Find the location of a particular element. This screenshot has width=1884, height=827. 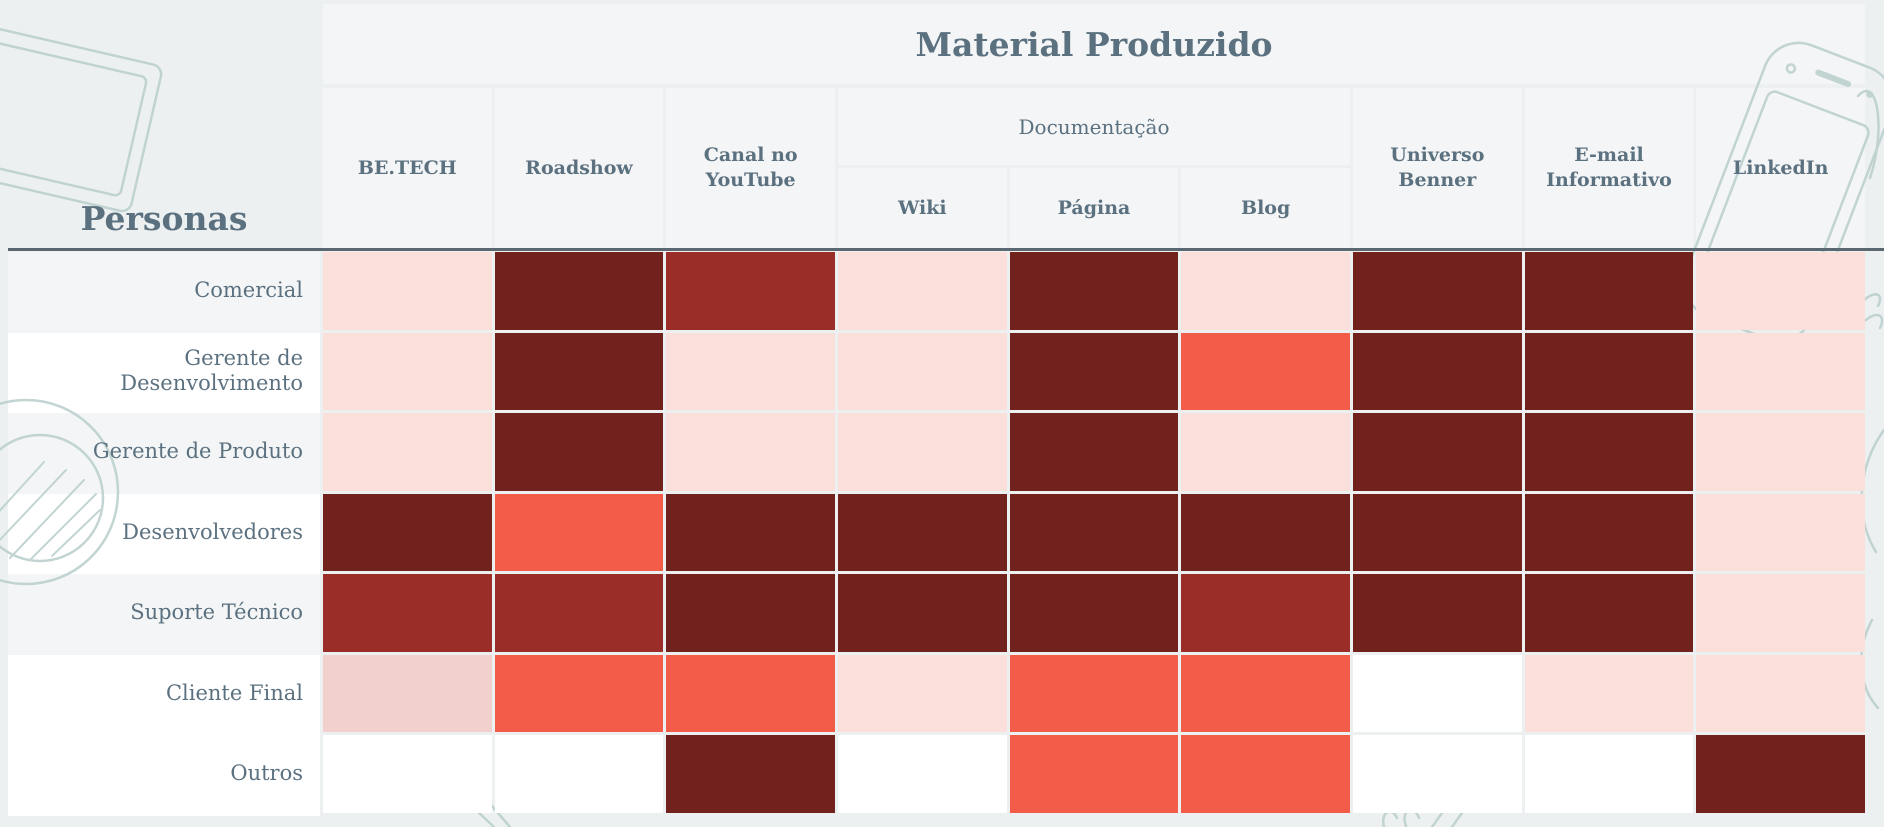

column-header-label: Roadshow is located at coordinates (579, 167).